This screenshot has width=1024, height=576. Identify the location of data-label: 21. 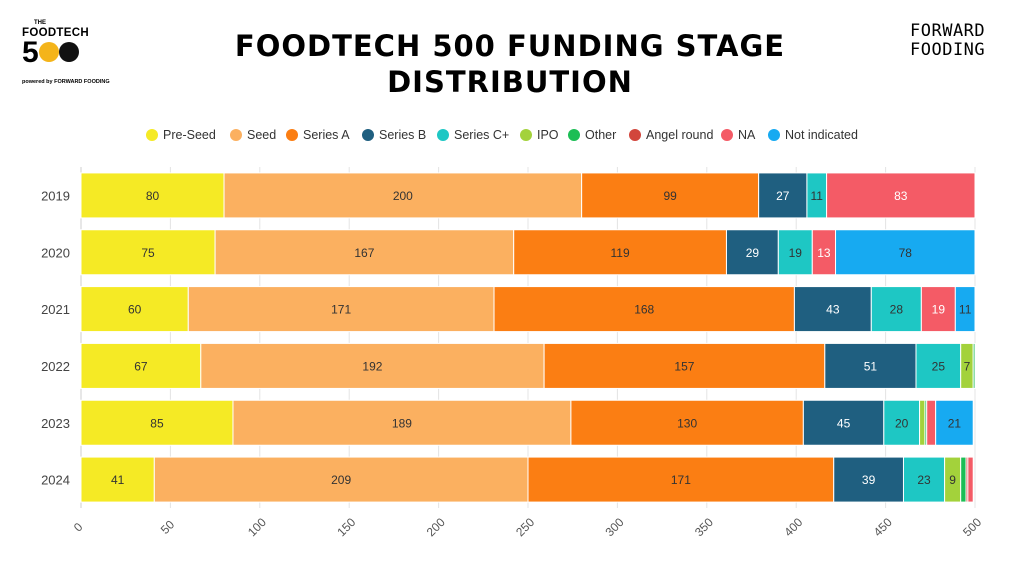
(955, 423).